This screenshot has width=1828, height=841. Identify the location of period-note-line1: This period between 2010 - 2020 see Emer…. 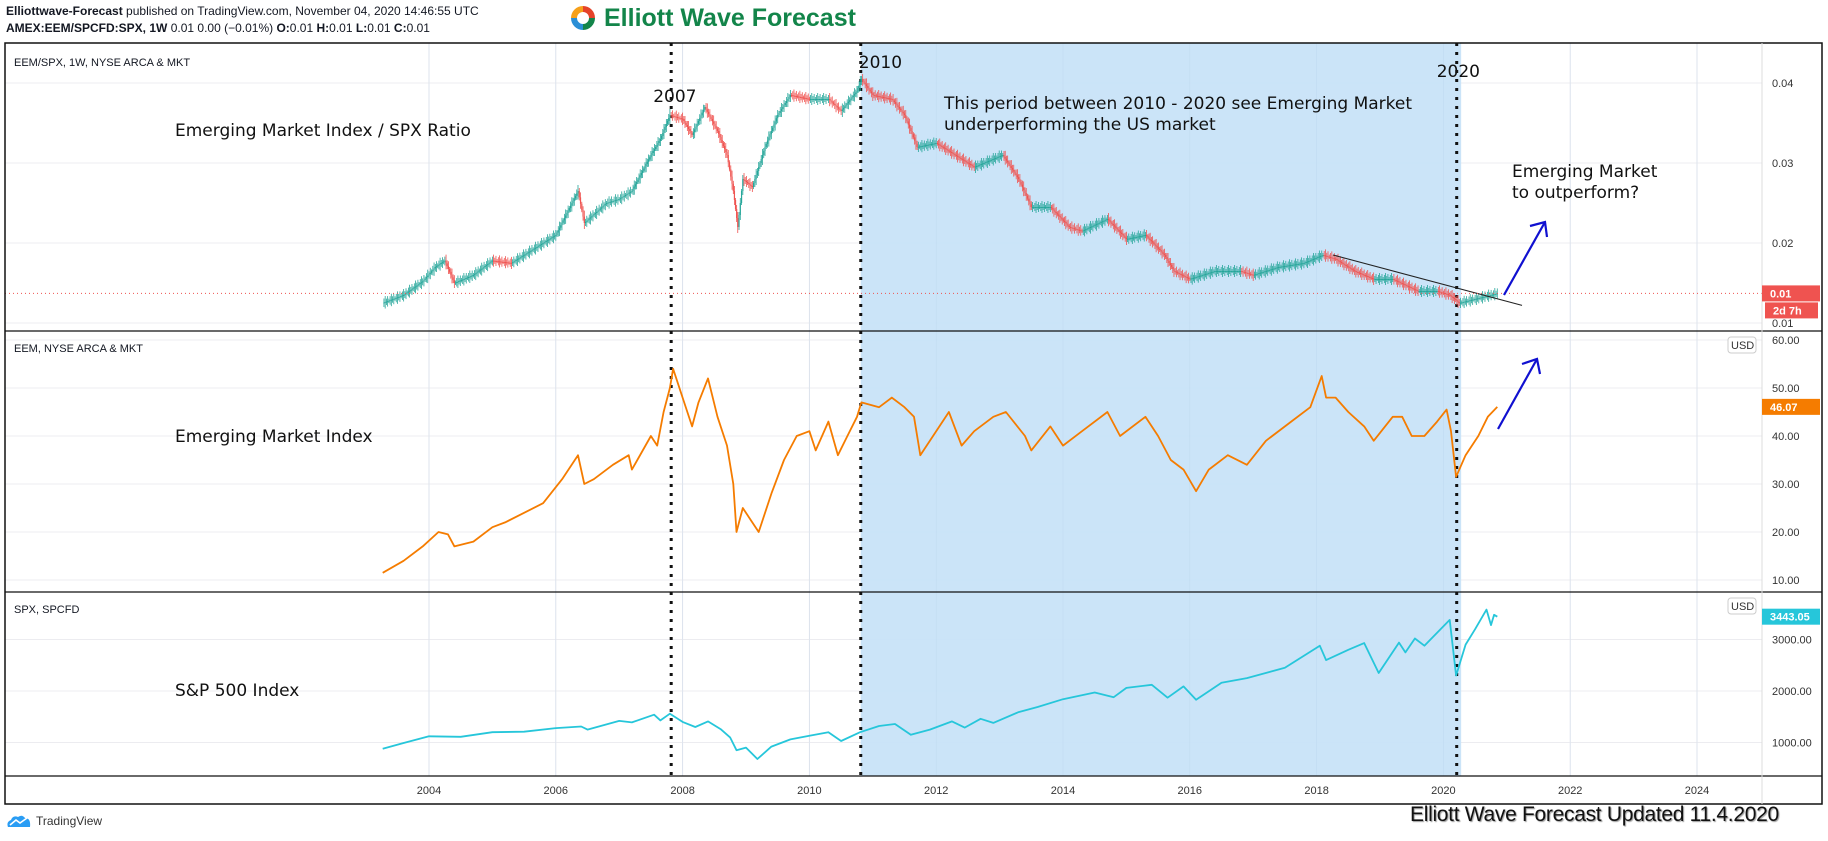
(1177, 104).